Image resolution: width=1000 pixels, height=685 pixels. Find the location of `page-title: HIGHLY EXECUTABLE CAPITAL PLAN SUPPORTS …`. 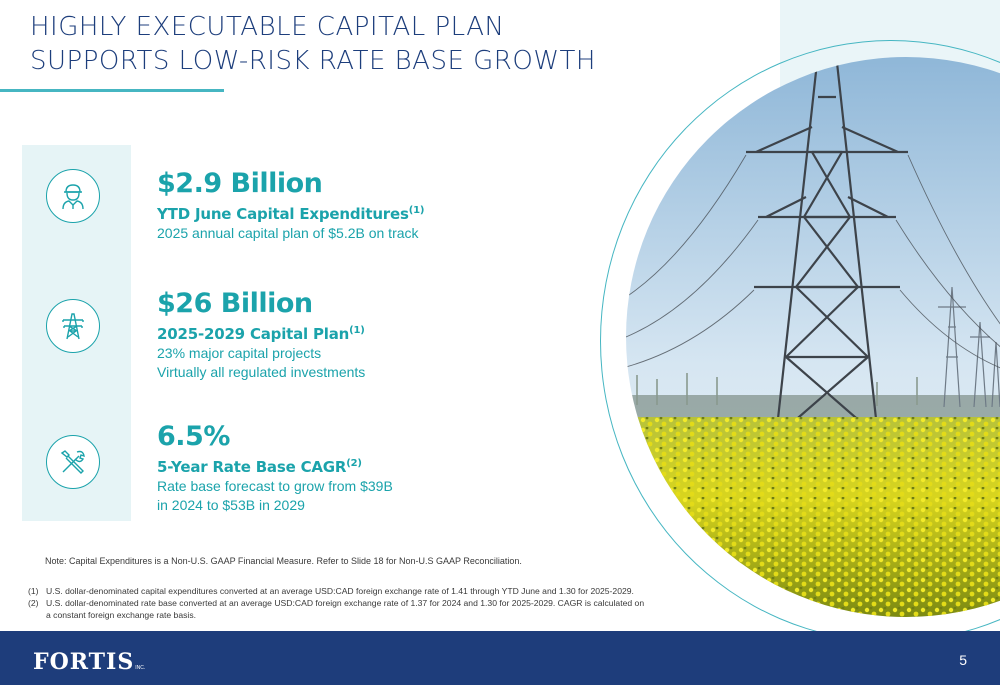

page-title: HIGHLY EXECUTABLE CAPITAL PLAN SUPPORTS … is located at coordinates (313, 44).